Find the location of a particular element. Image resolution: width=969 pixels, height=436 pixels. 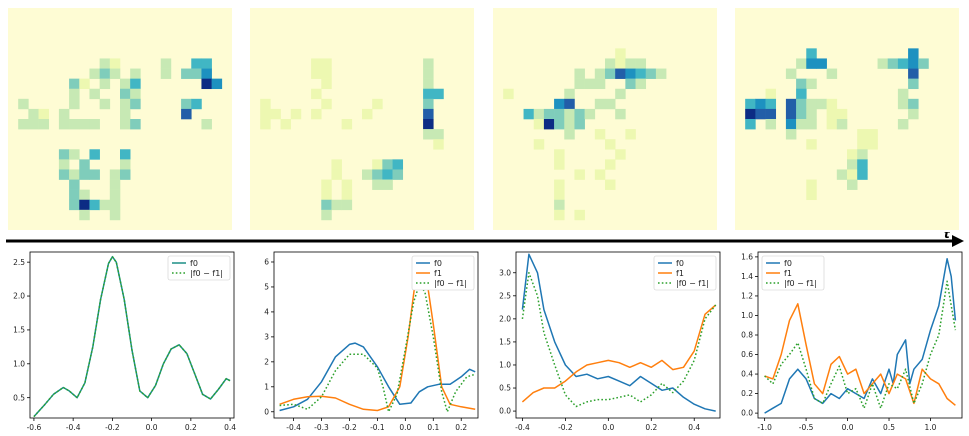

x-tick-label: -0.5 is located at coordinates (806, 427).